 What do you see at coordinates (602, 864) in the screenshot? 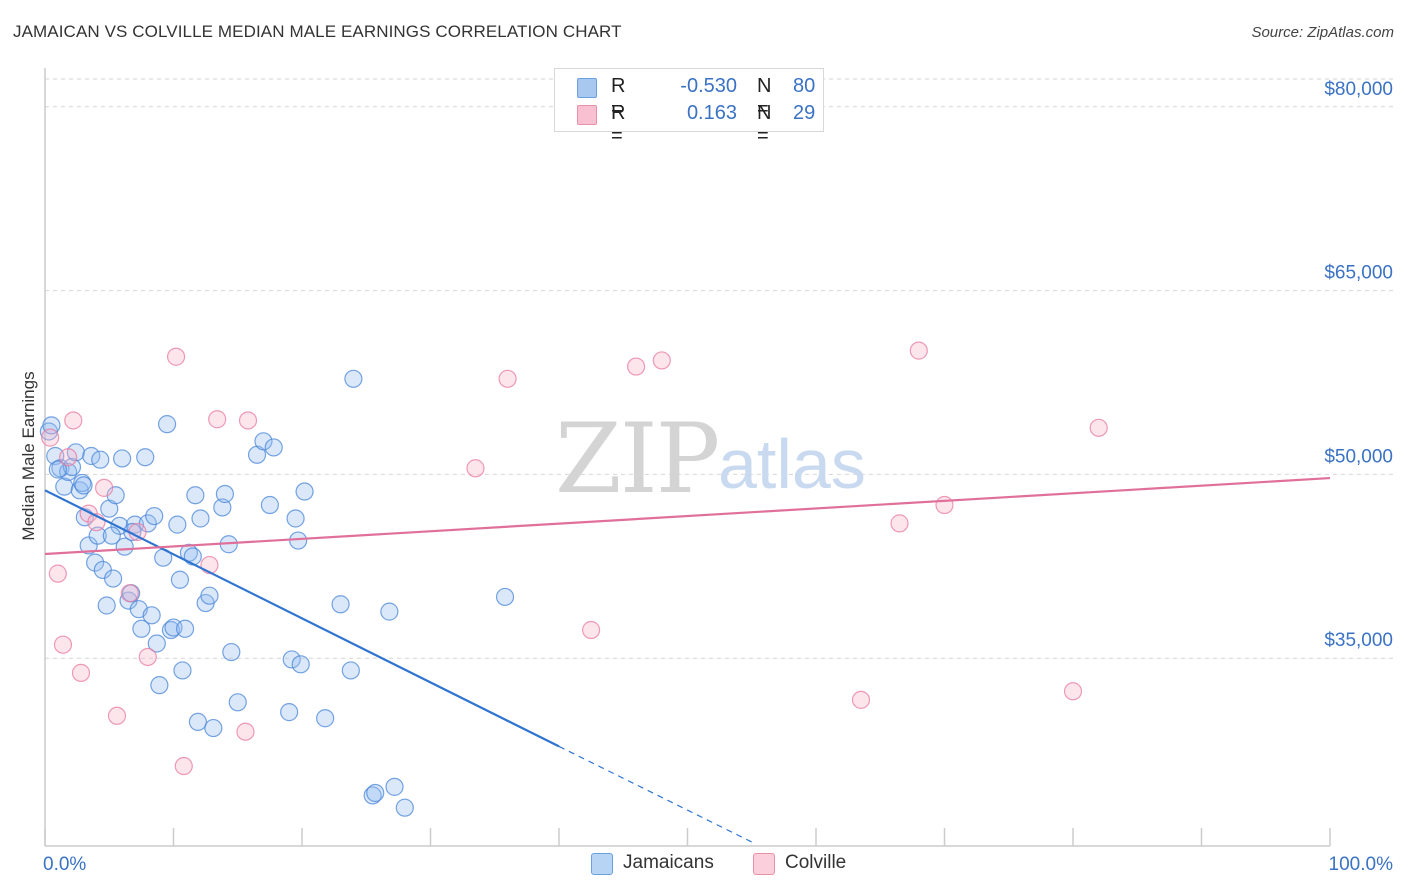
I see `bottom-legend-swatch-jamaicans` at bounding box center [602, 864].